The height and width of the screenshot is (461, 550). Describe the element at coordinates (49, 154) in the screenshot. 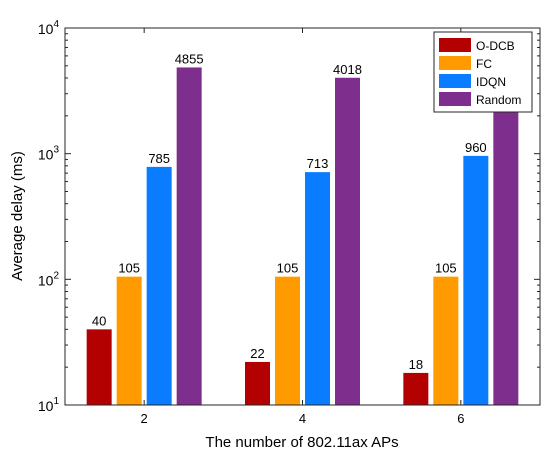

I see `y-tick-label-1000: 10³` at that location.